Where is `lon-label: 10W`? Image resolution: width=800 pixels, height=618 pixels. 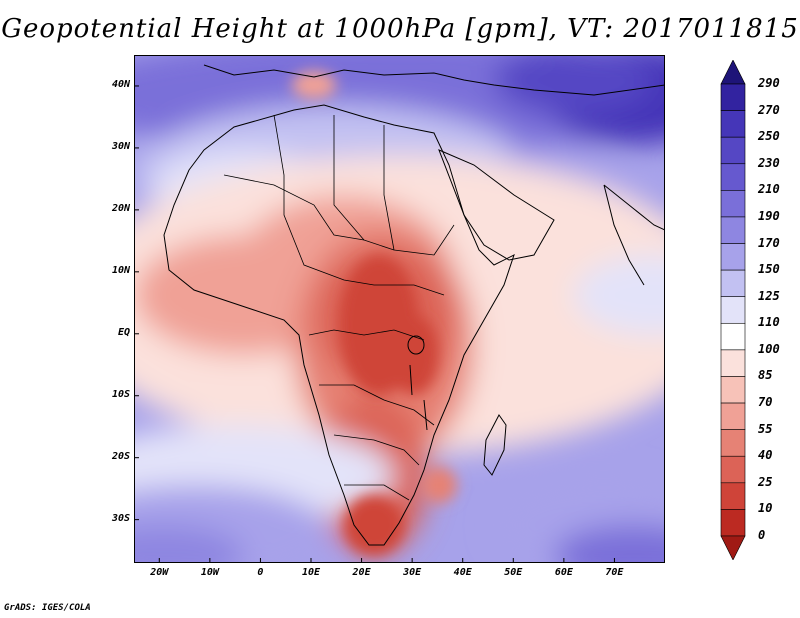
lon-label: 10W is located at coordinates (209, 572).